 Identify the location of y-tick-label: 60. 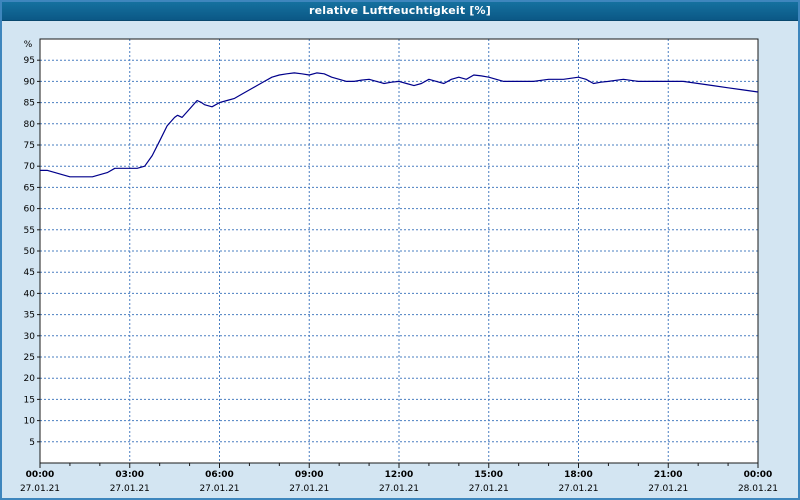
(30, 210).